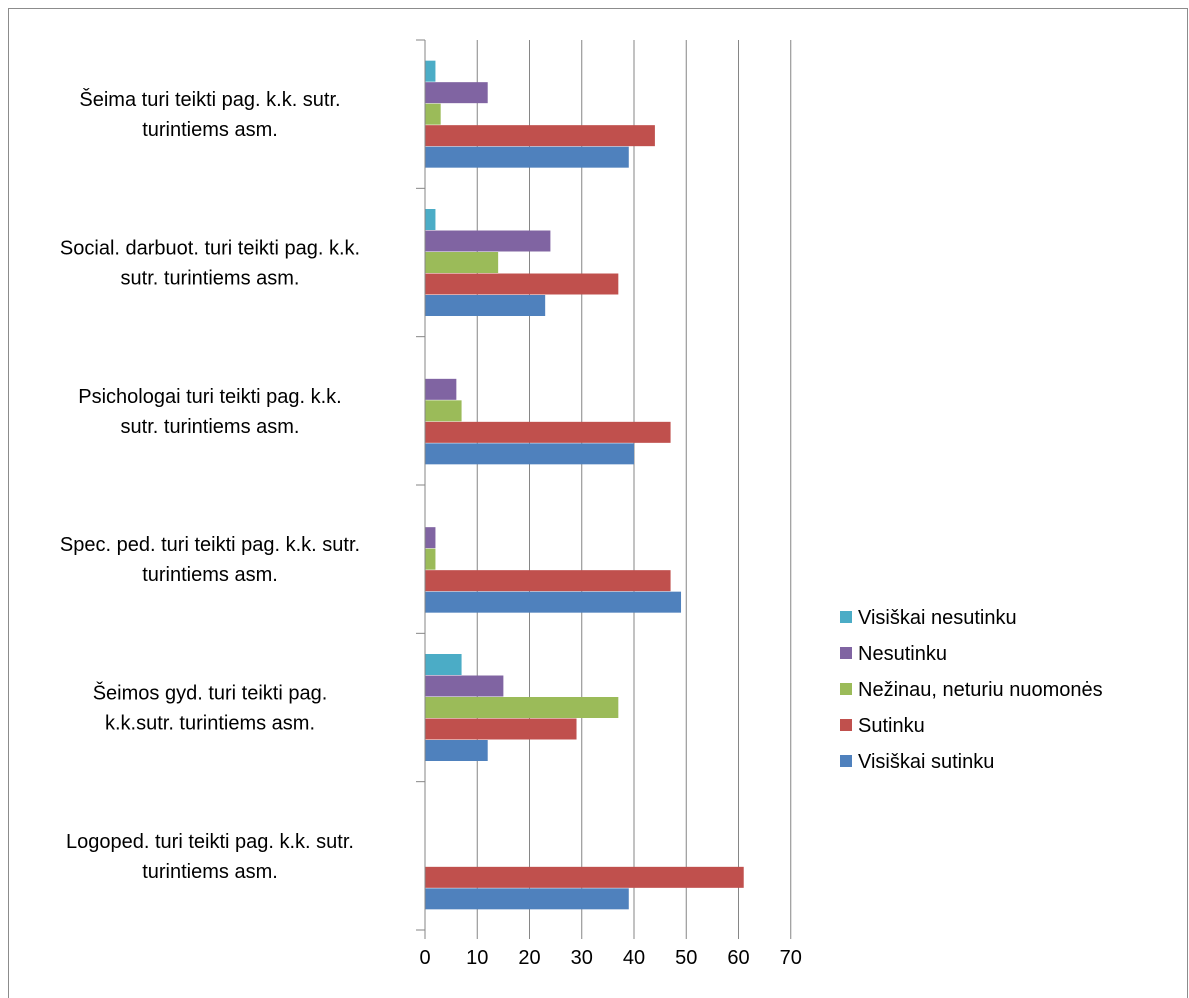  I want to click on x-tick-label-70: 70, so click(791, 958).